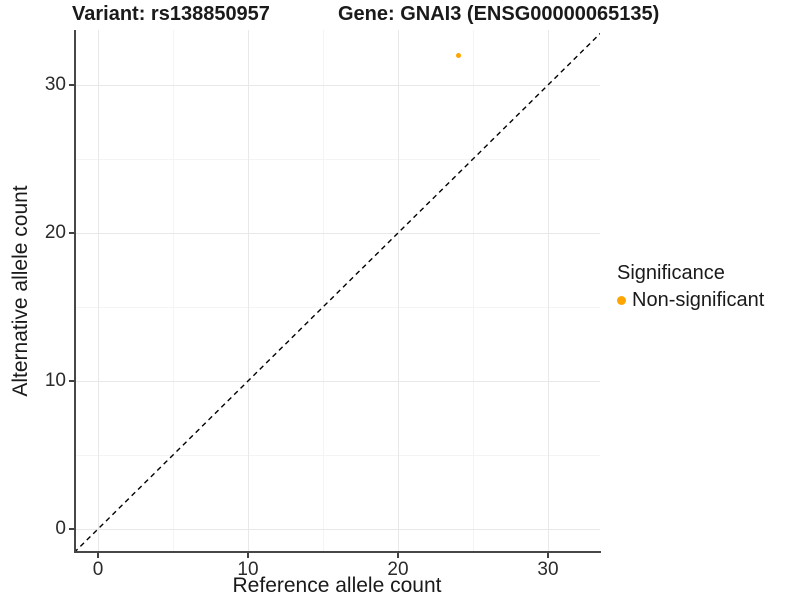 Image resolution: width=800 pixels, height=600 pixels. Describe the element at coordinates (621, 300) in the screenshot. I see `legend-point-swatch` at that location.